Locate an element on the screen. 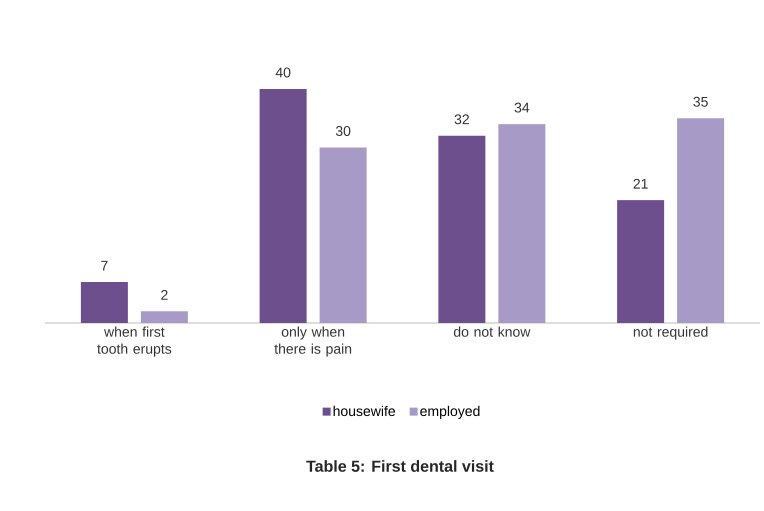 The height and width of the screenshot is (511, 764). data-label: 35 is located at coordinates (700, 101).